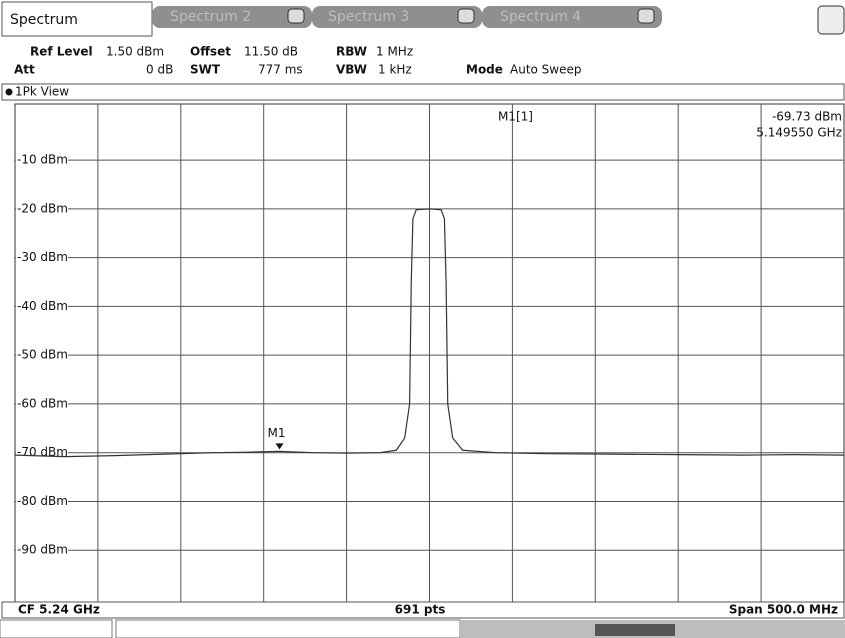 Image resolution: width=845 pixels, height=638 pixels. I want to click on y-tick-label: -80 dBm, so click(42, 501).